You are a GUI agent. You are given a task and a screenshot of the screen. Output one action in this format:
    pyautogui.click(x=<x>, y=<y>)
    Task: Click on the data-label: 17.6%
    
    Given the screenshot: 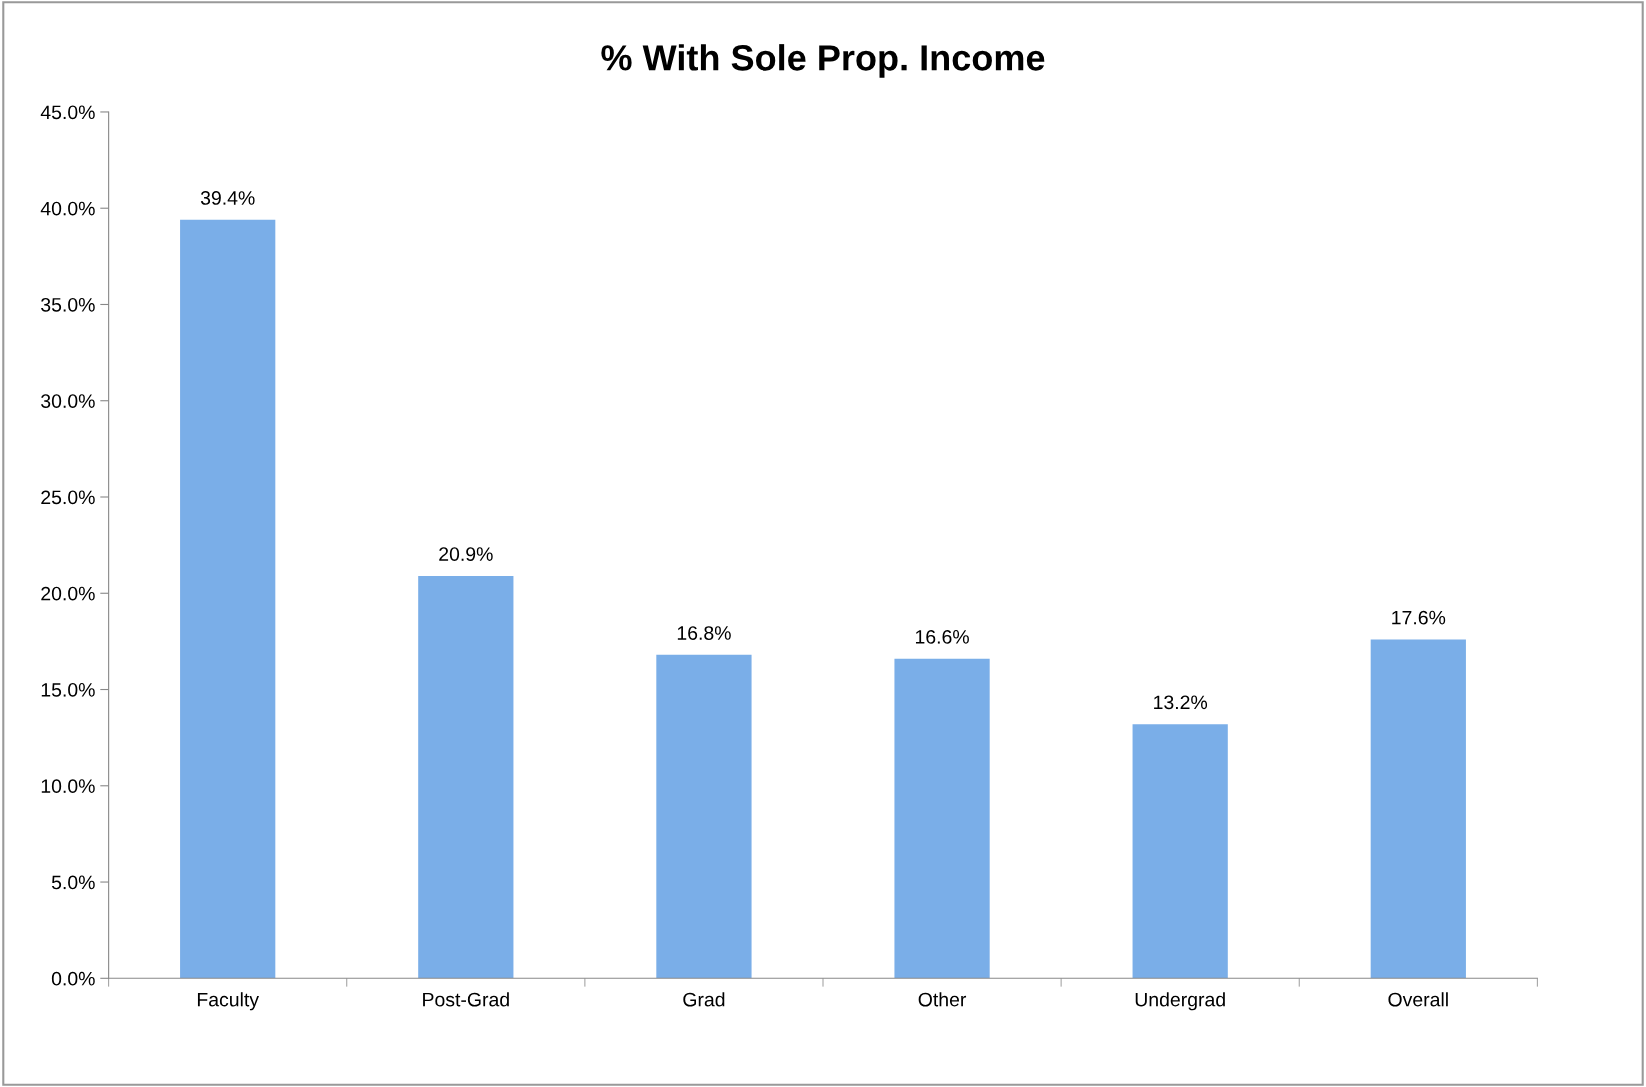 What is the action you would take?
    pyautogui.click(x=1419, y=617)
    